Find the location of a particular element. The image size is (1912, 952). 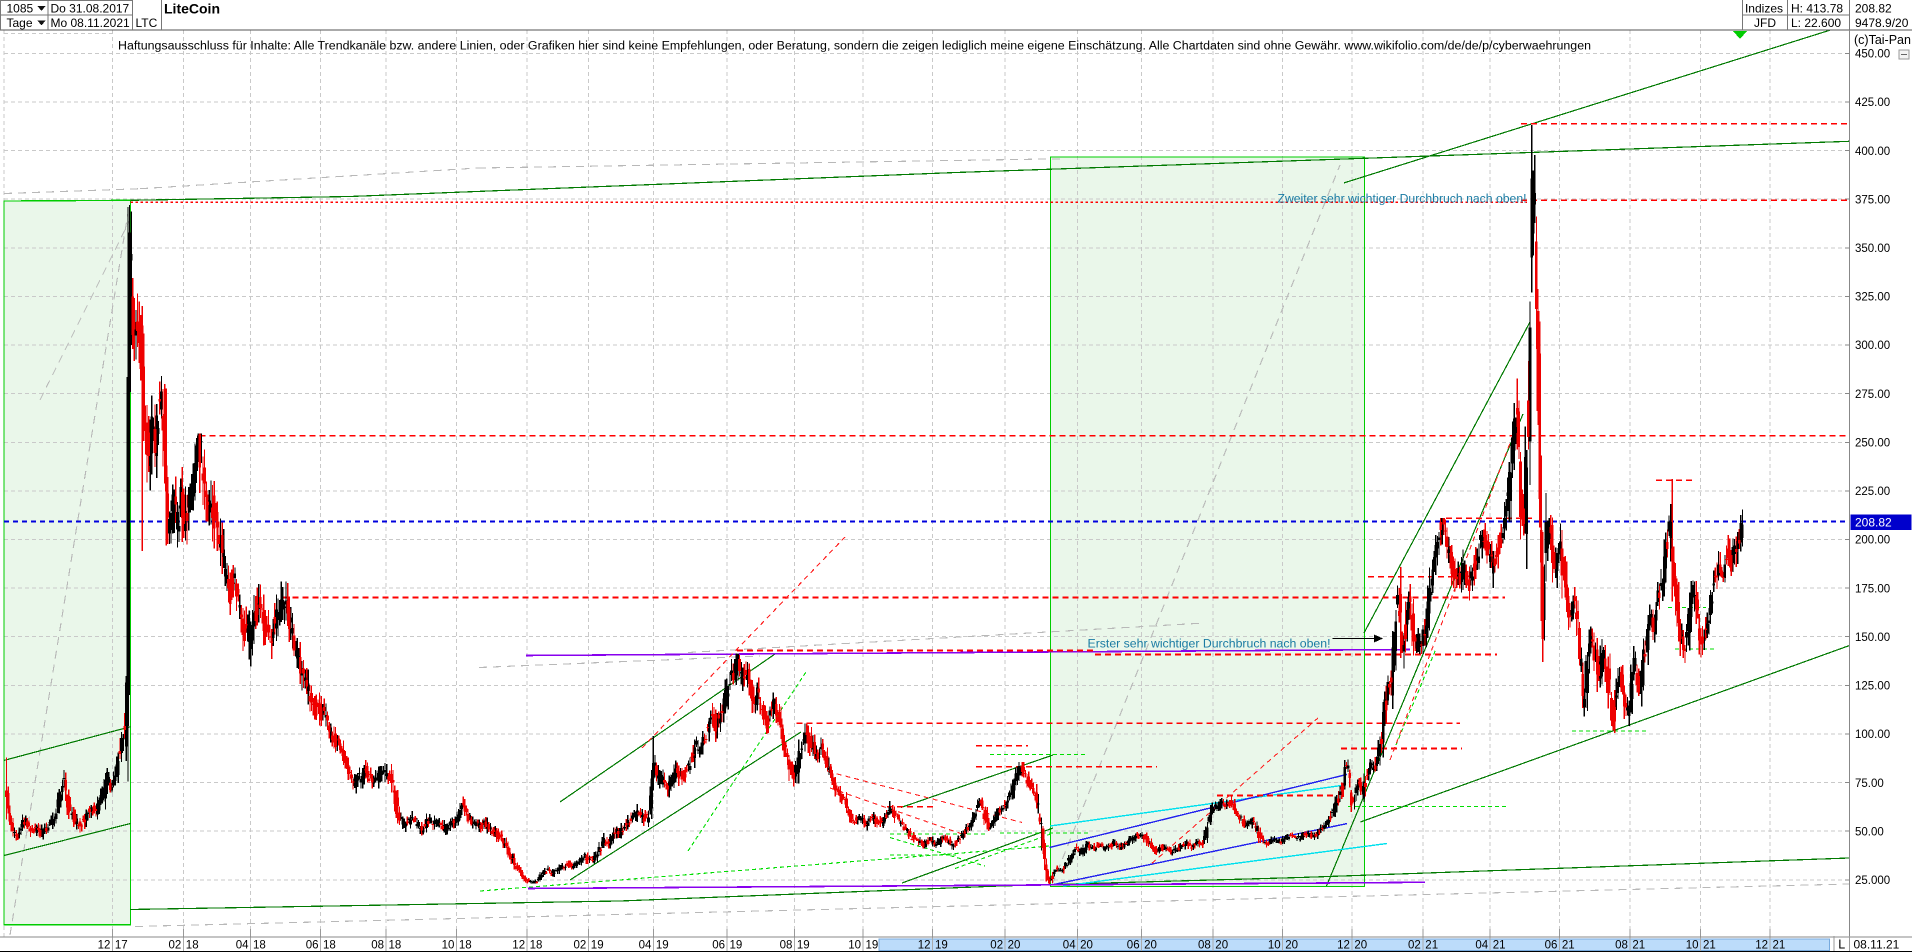

svg-text: 08.11.21 is located at coordinates (1877, 945).